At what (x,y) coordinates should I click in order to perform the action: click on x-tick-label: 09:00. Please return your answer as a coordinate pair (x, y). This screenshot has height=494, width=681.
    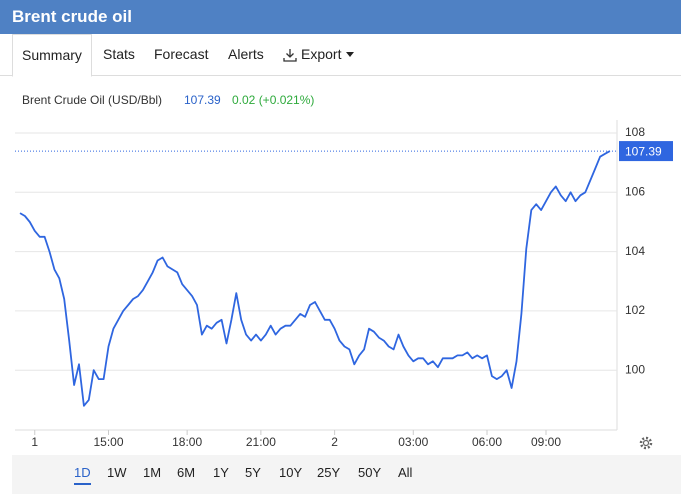
    Looking at the image, I should click on (546, 442).